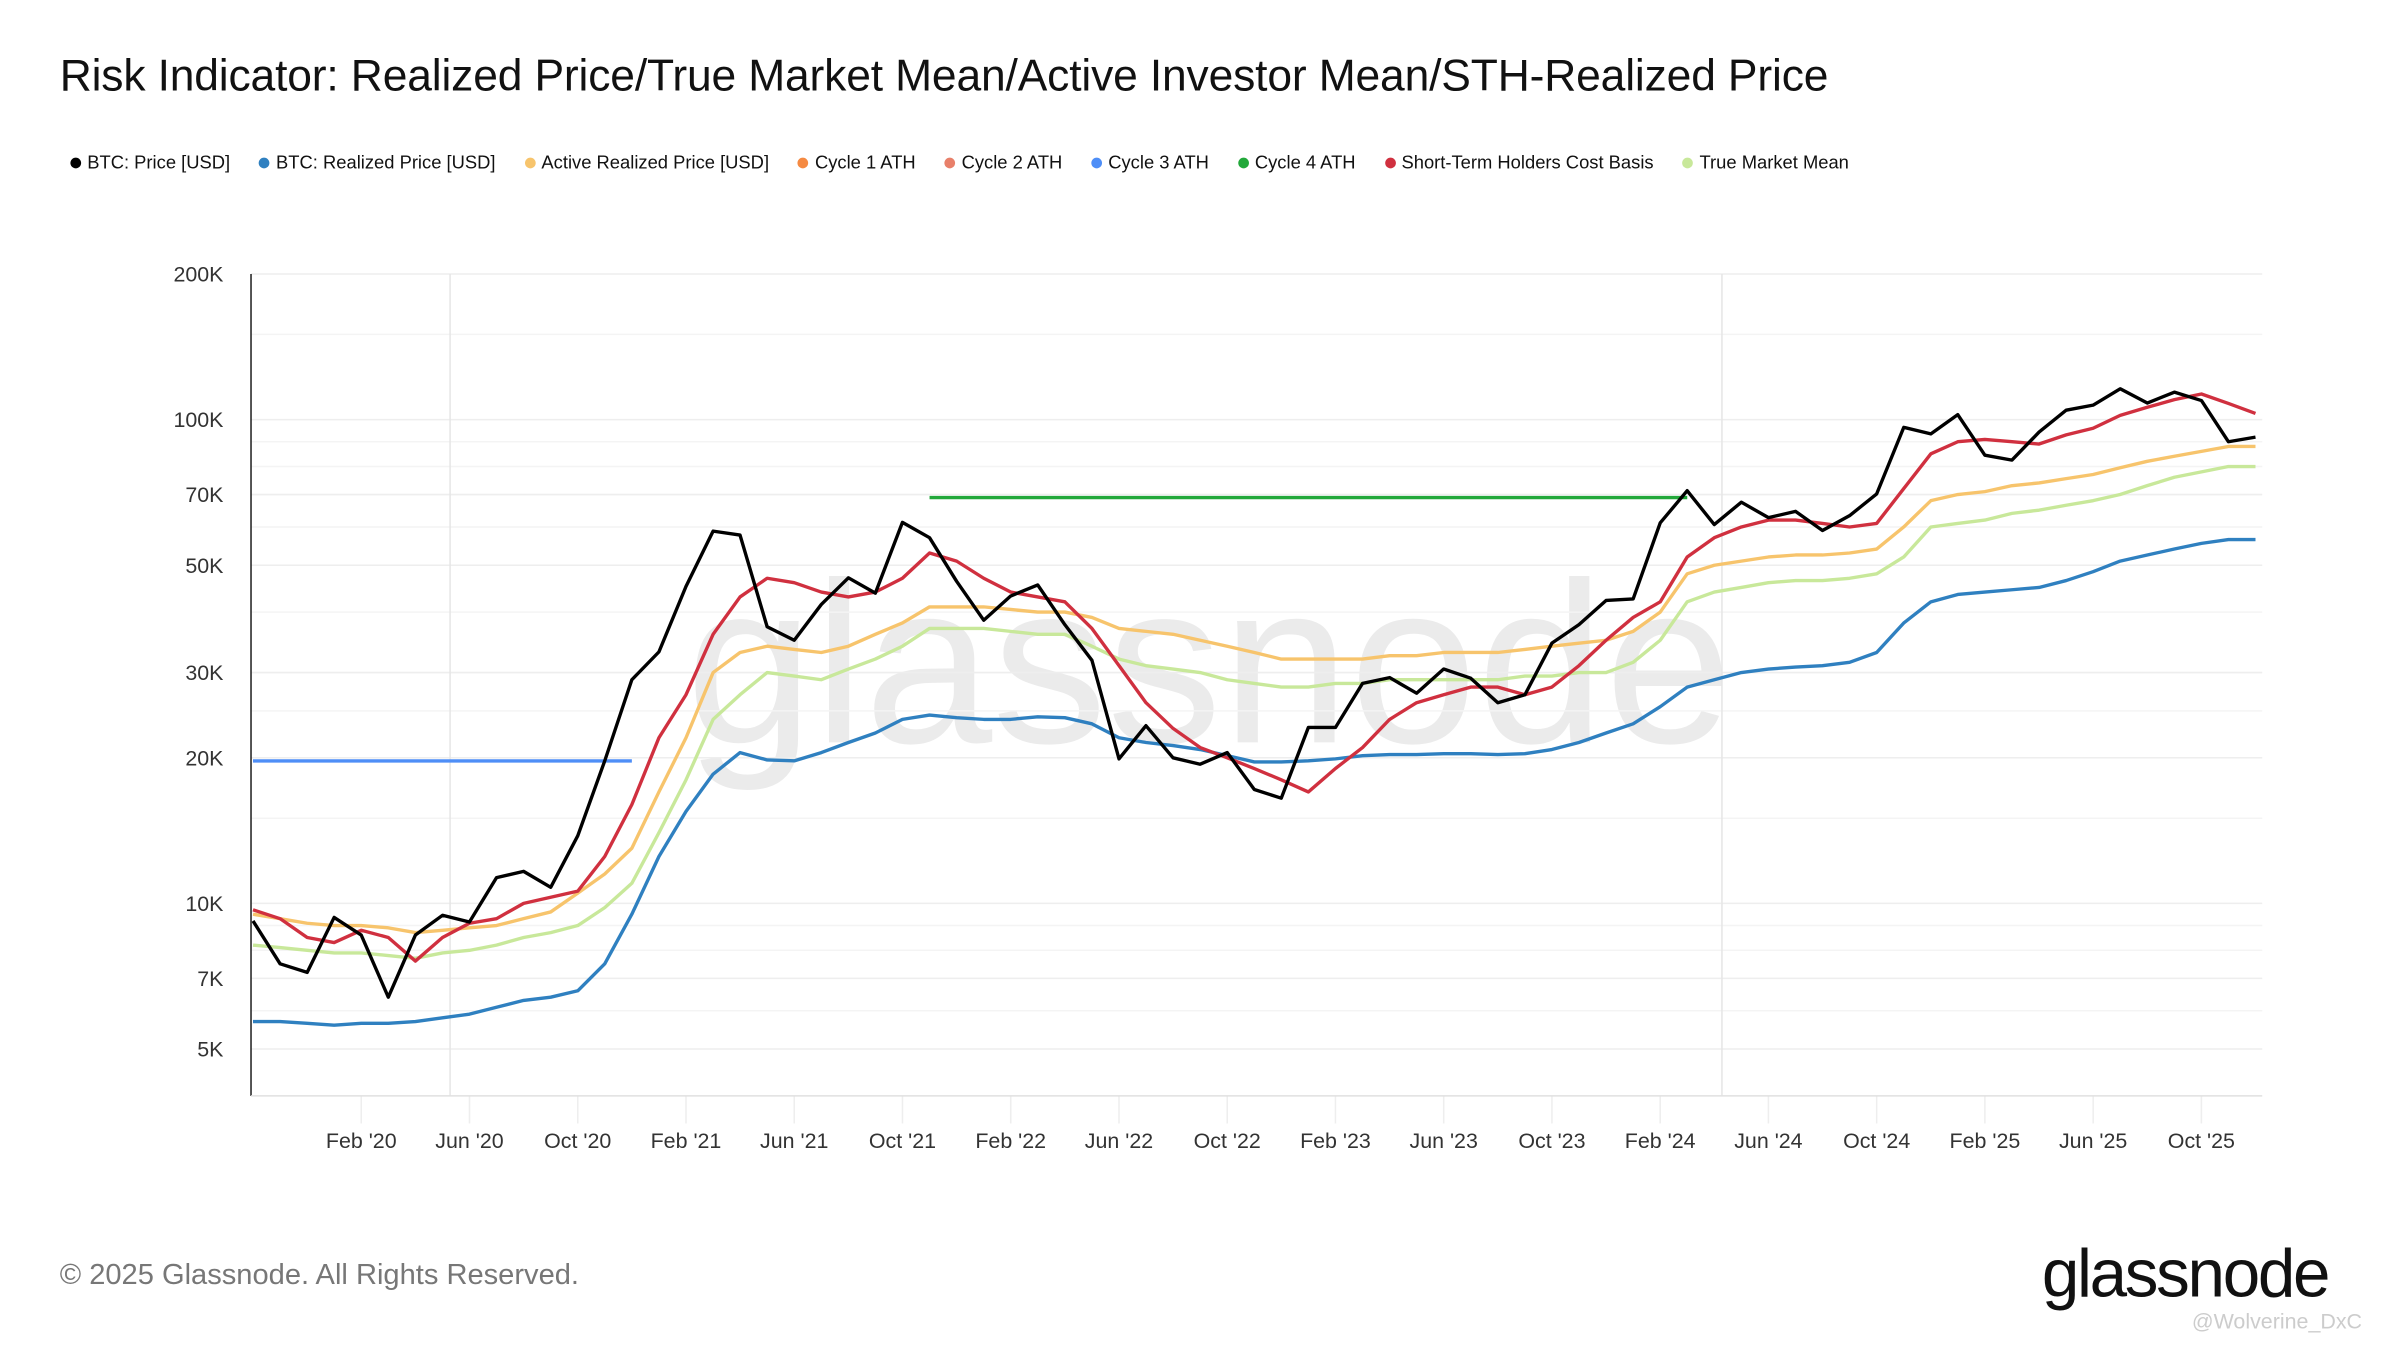  Describe the element at coordinates (198, 275) in the screenshot. I see `y-tick-label: 200K` at that location.